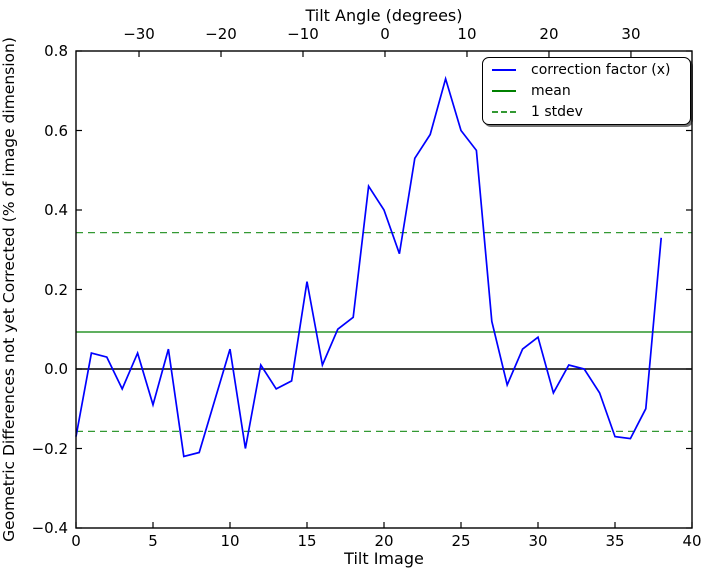  Describe the element at coordinates (591, 91) in the screenshot. I see `legend-entry-mean: mean` at that location.